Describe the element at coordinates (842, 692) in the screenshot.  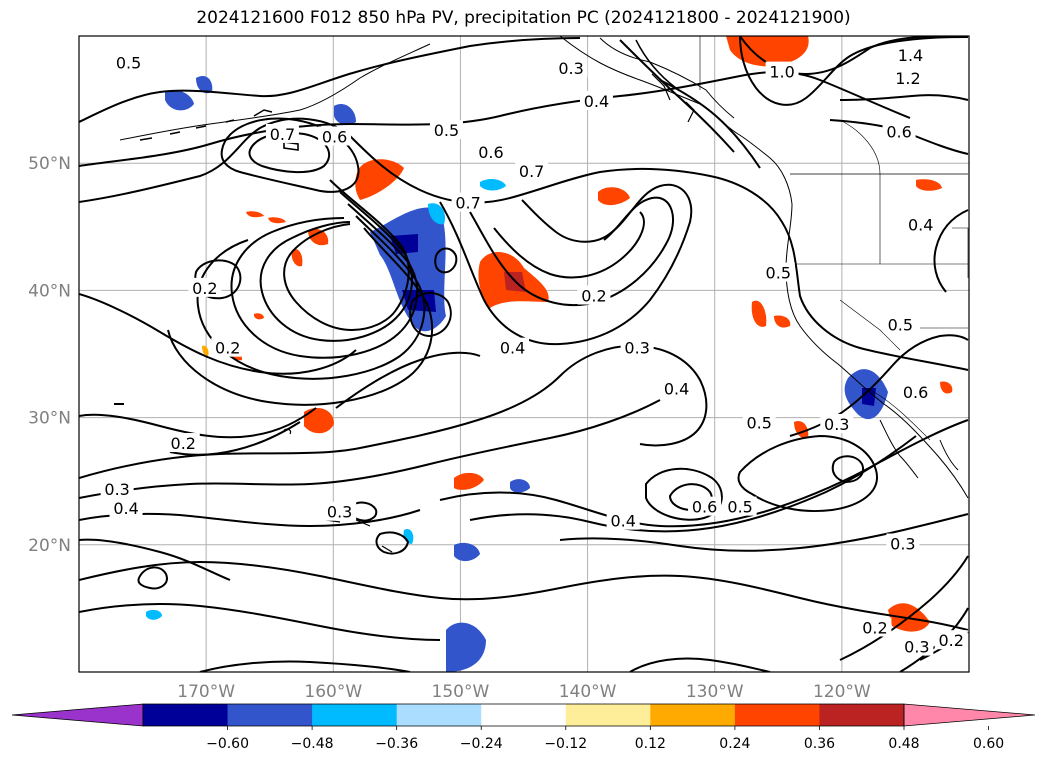
I see `lon-tick-label: 120°W` at that location.